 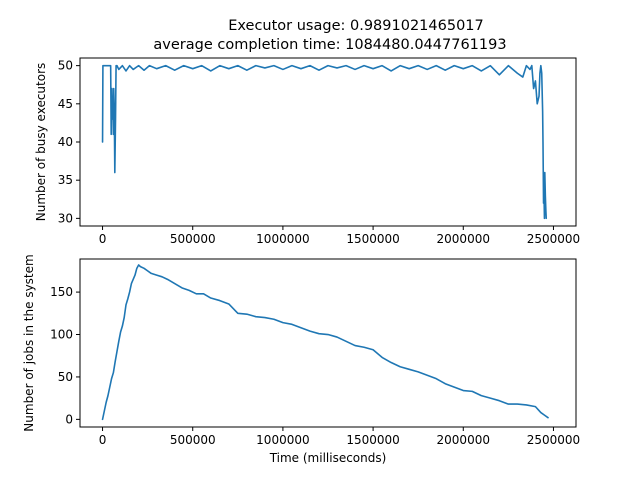 What do you see at coordinates (356, 26) in the screenshot?
I see `chart-title-line-1: Executor usage: 0.9891021465017` at bounding box center [356, 26].